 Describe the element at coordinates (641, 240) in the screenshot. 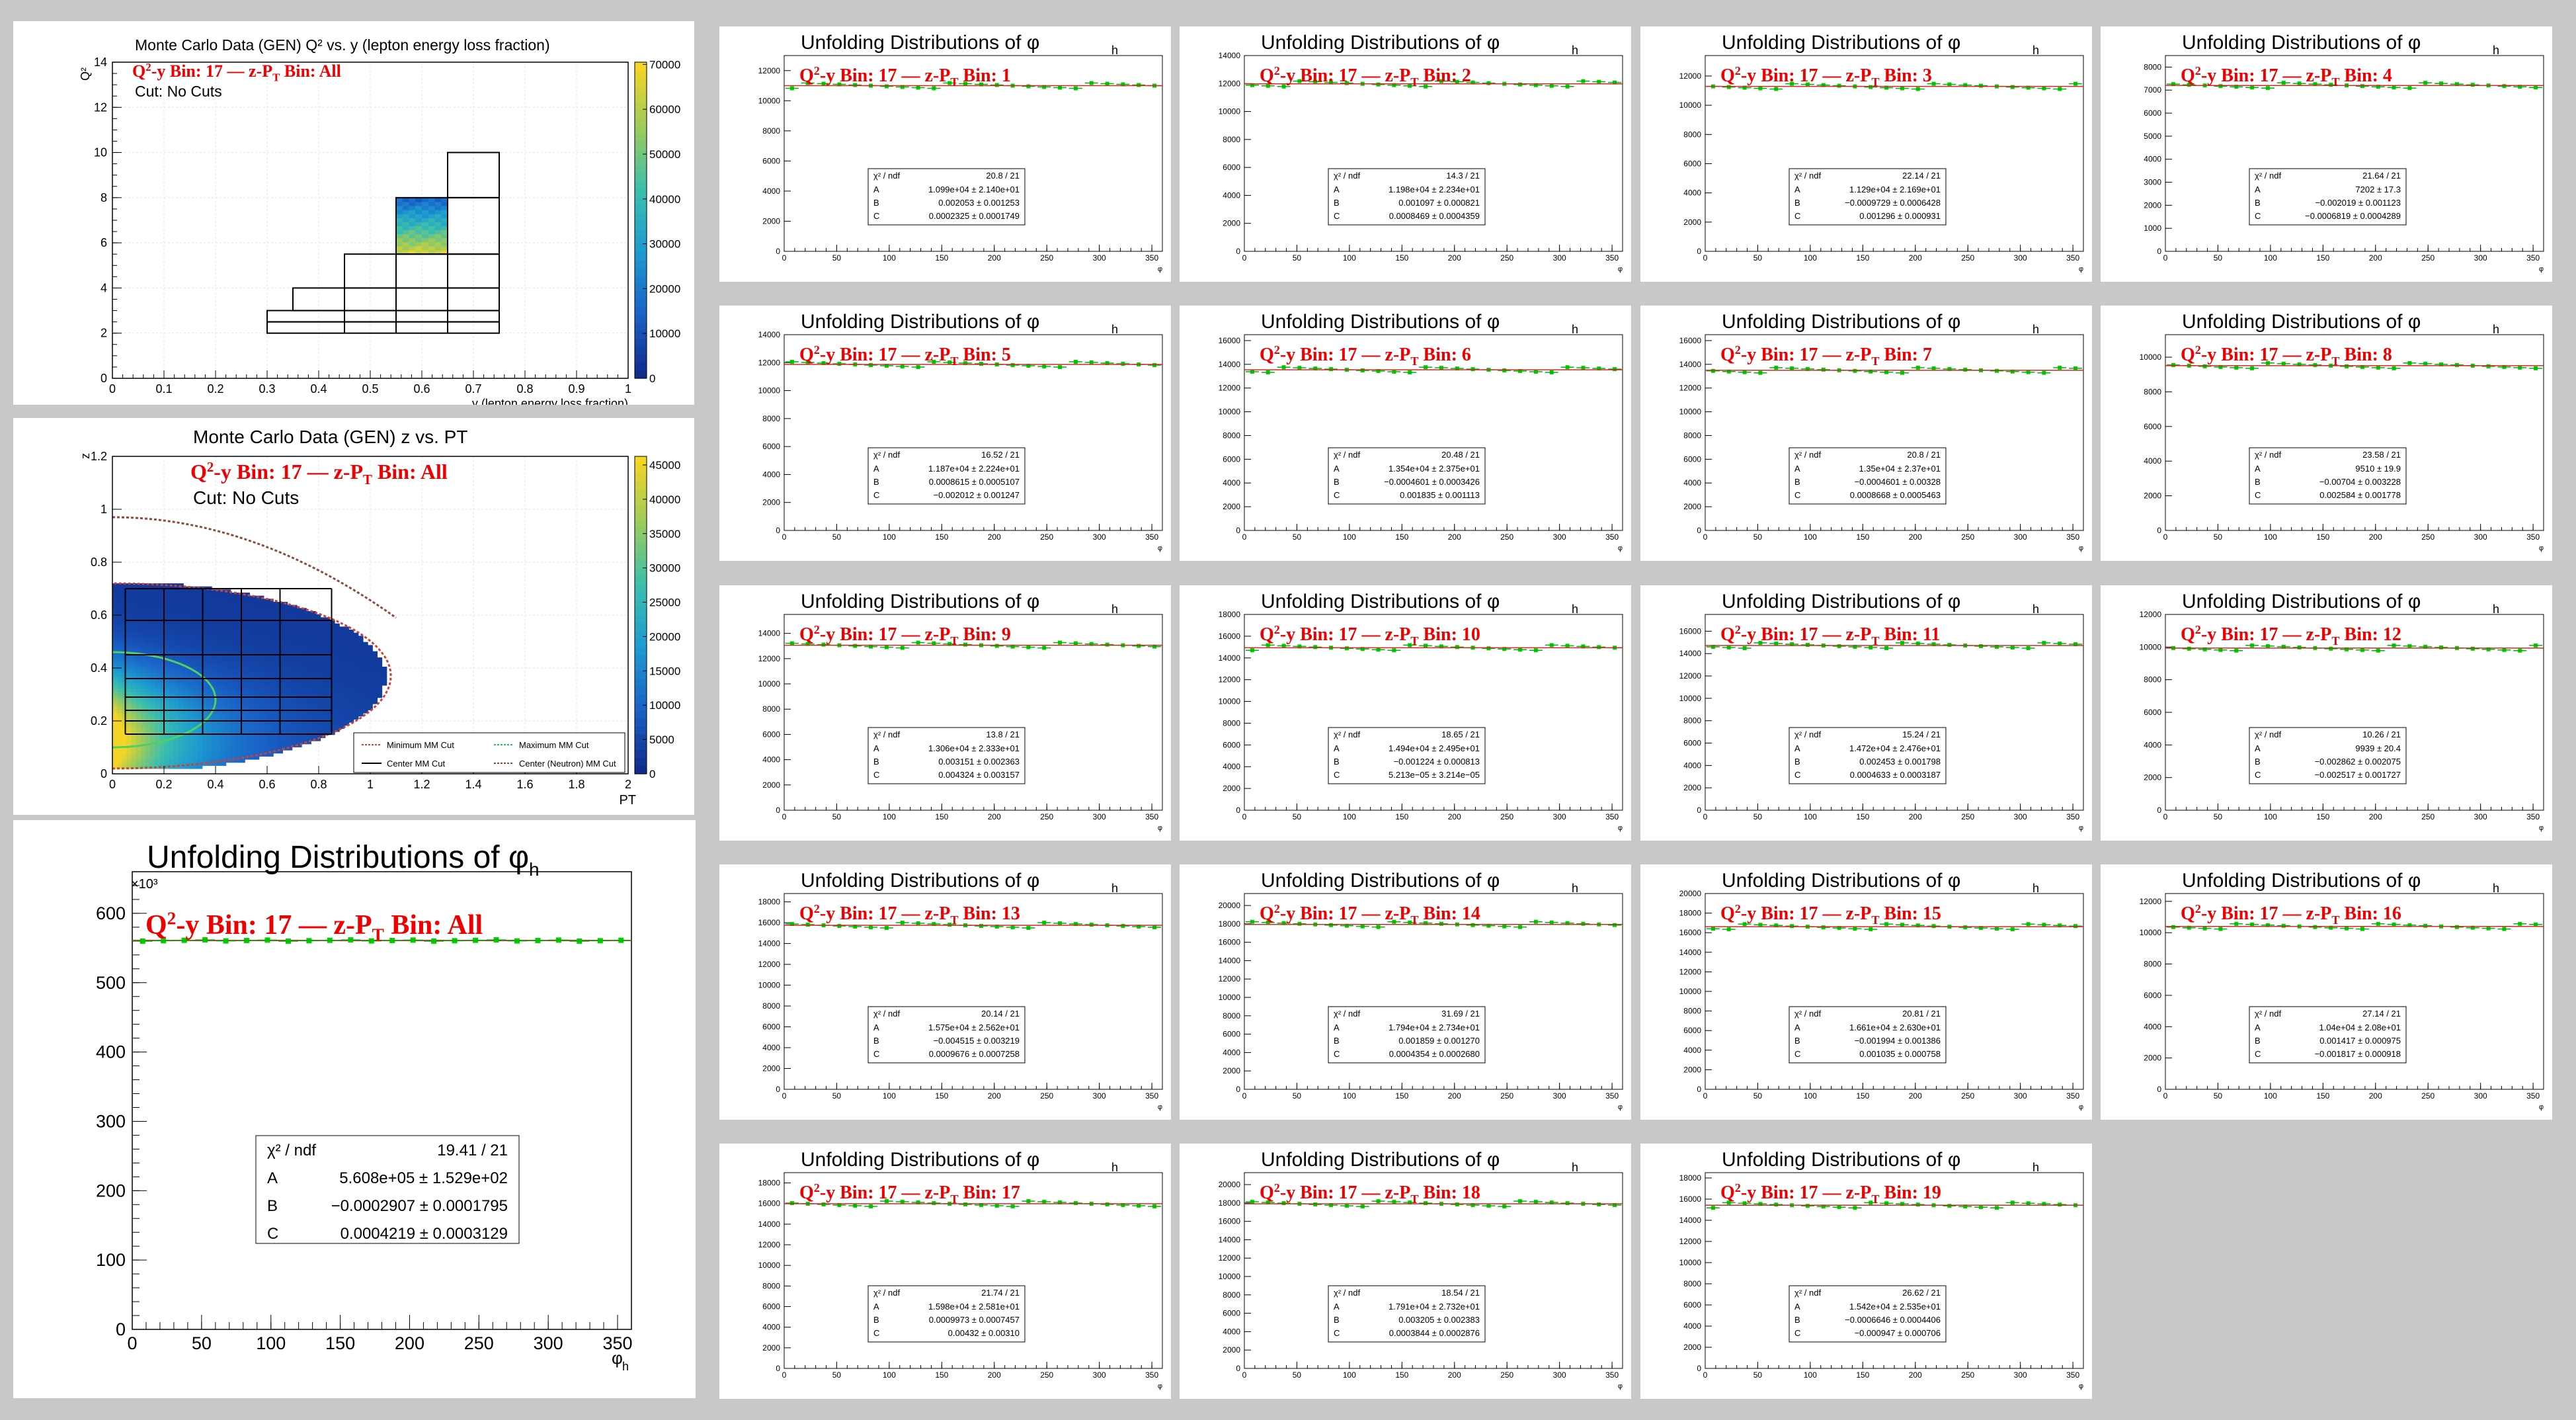

I see `q2y-colorbar-segment` at that location.